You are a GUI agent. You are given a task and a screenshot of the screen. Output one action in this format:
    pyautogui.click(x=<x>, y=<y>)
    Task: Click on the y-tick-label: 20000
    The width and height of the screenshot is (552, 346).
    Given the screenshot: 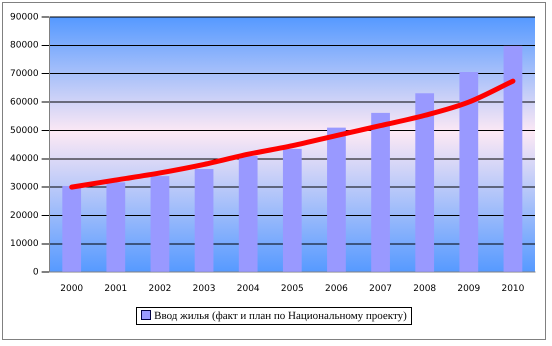 What is the action you would take?
    pyautogui.click(x=24, y=215)
    